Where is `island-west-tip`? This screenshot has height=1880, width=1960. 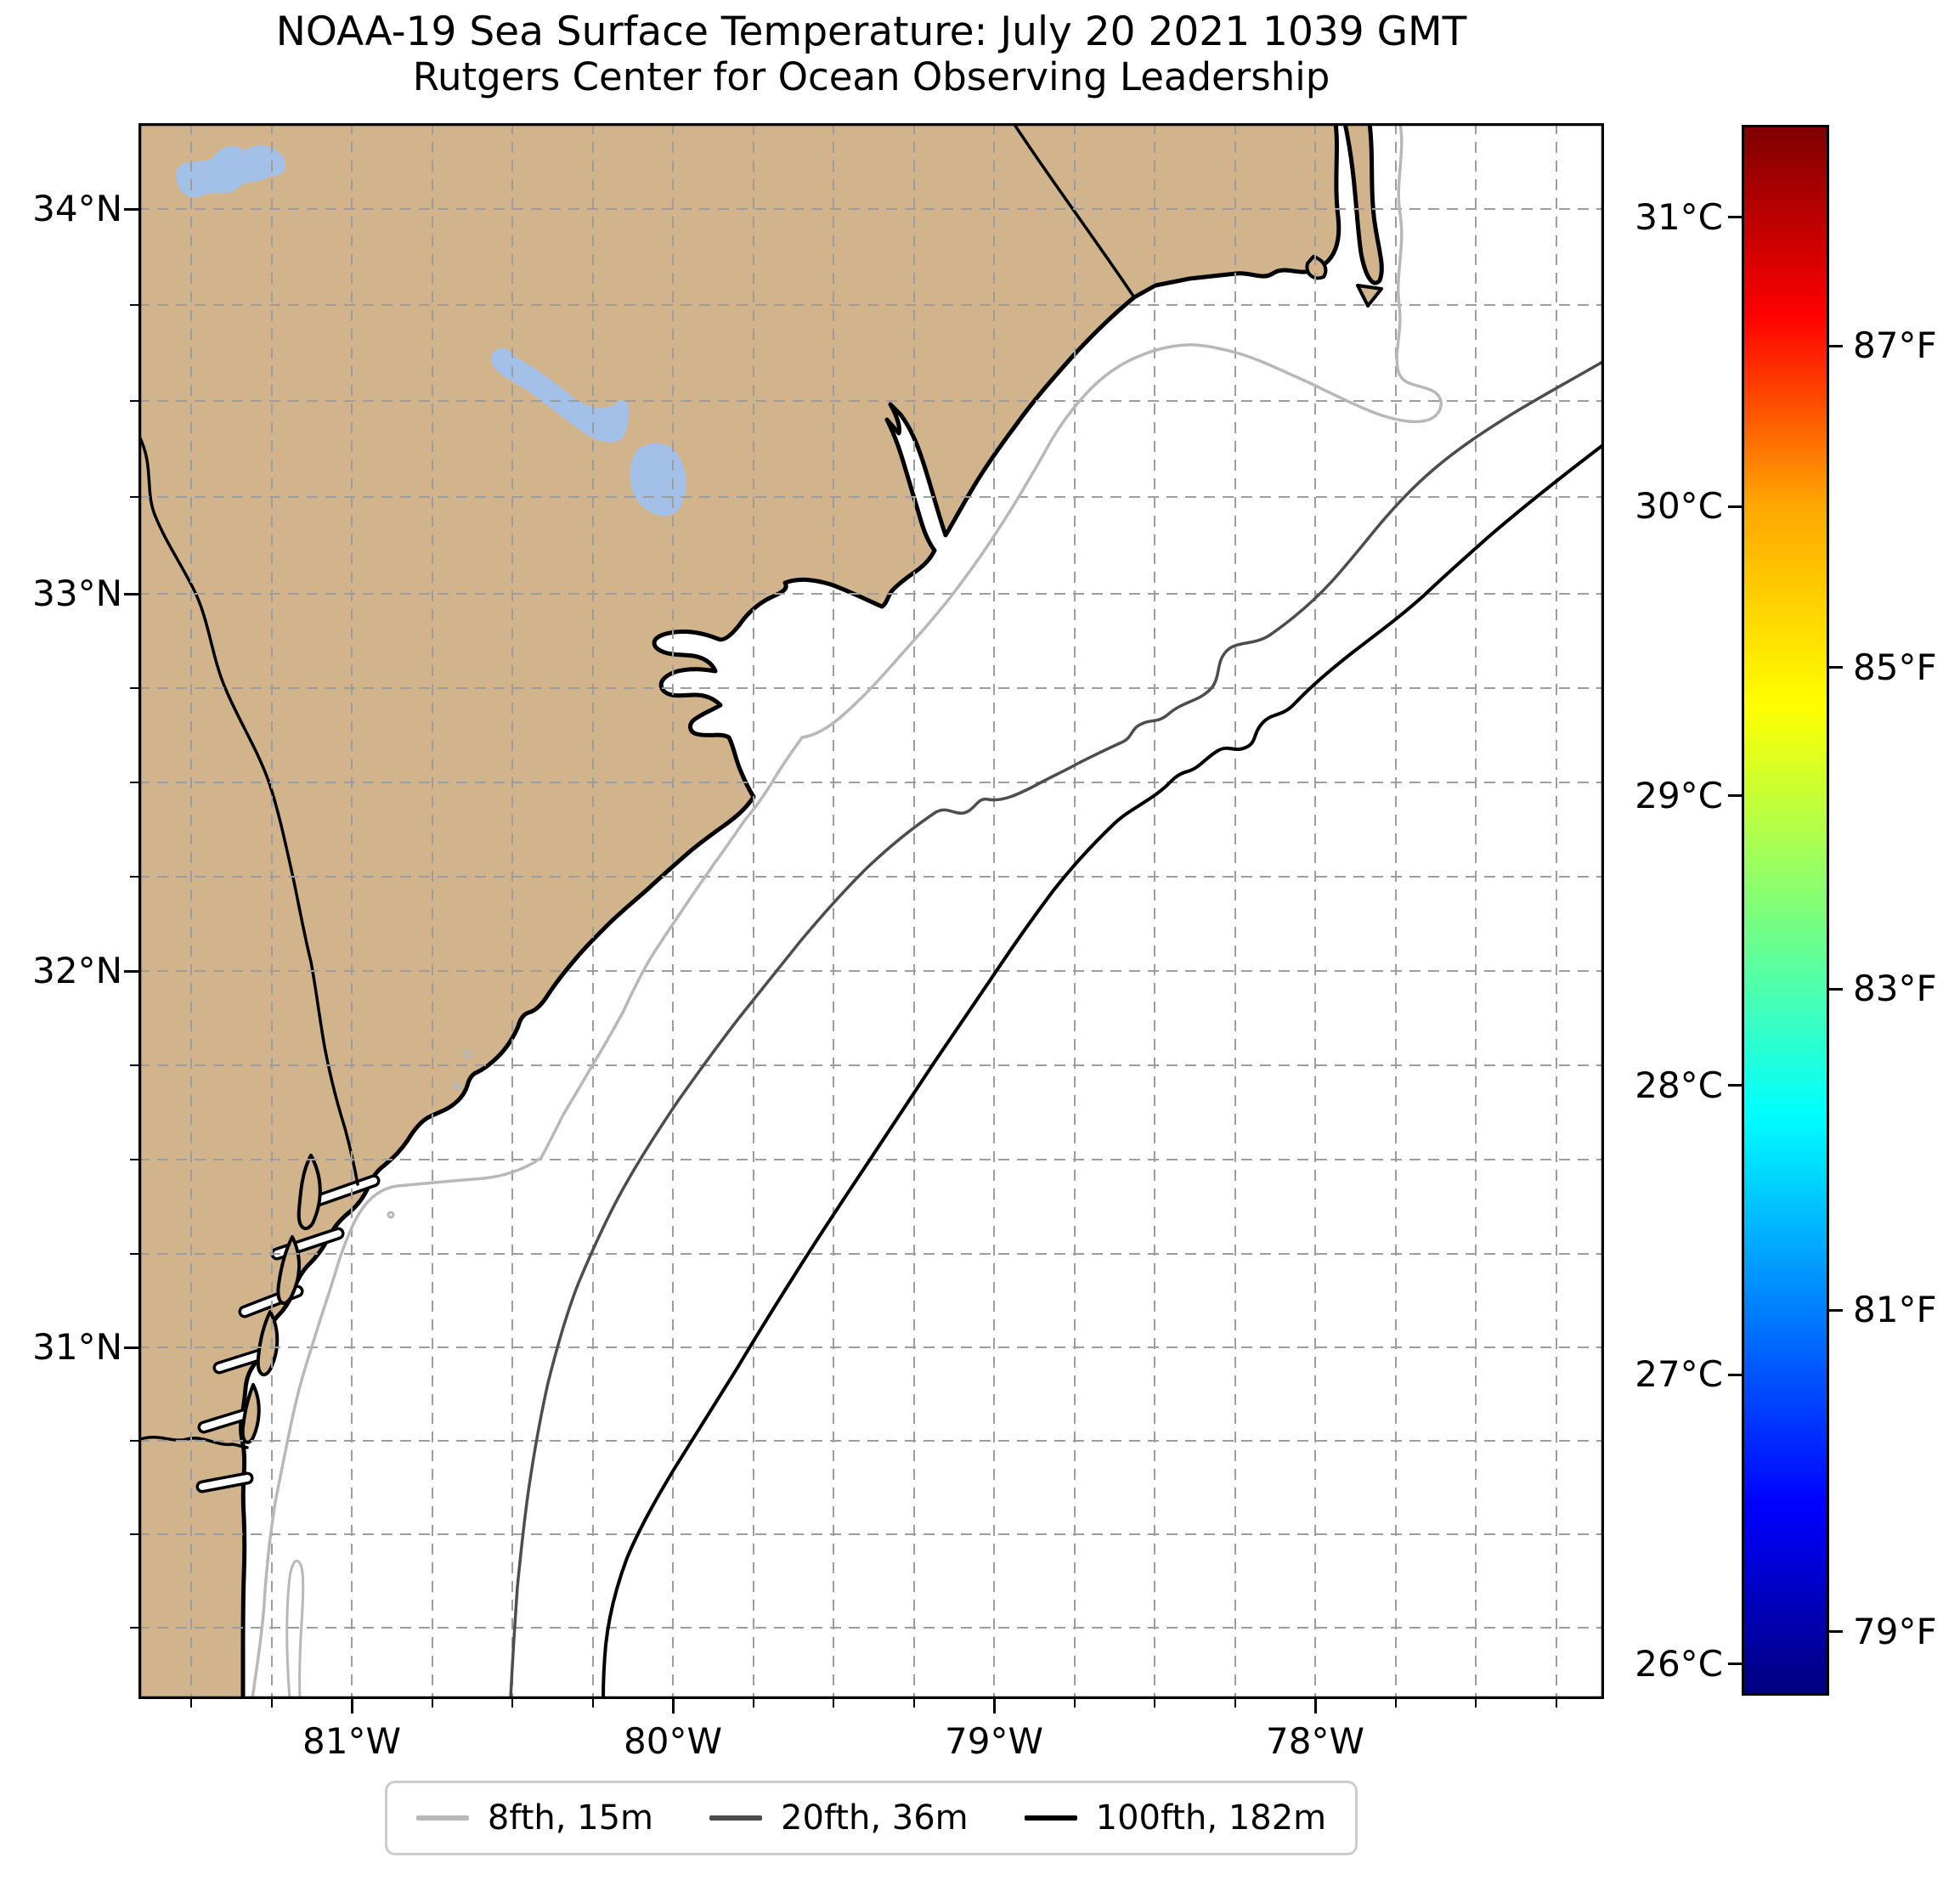 island-west-tip is located at coordinates (1316, 267).